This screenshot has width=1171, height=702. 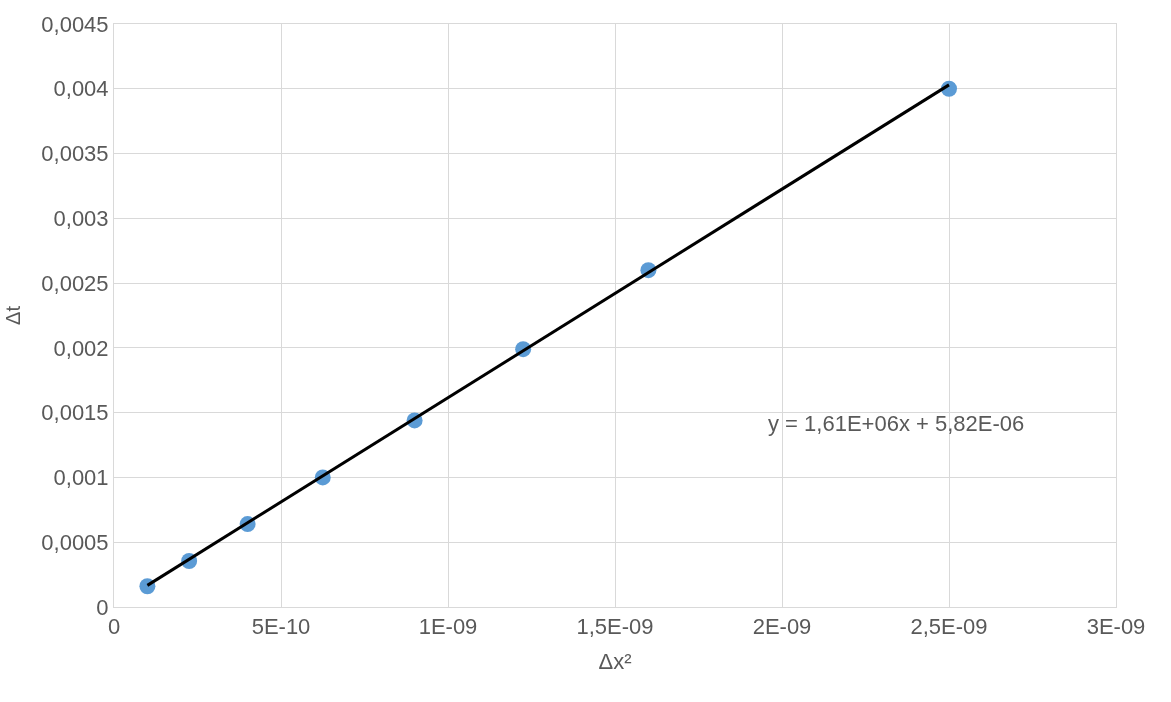 I want to click on x-tick-label: 1,5E-09, so click(x=615, y=627).